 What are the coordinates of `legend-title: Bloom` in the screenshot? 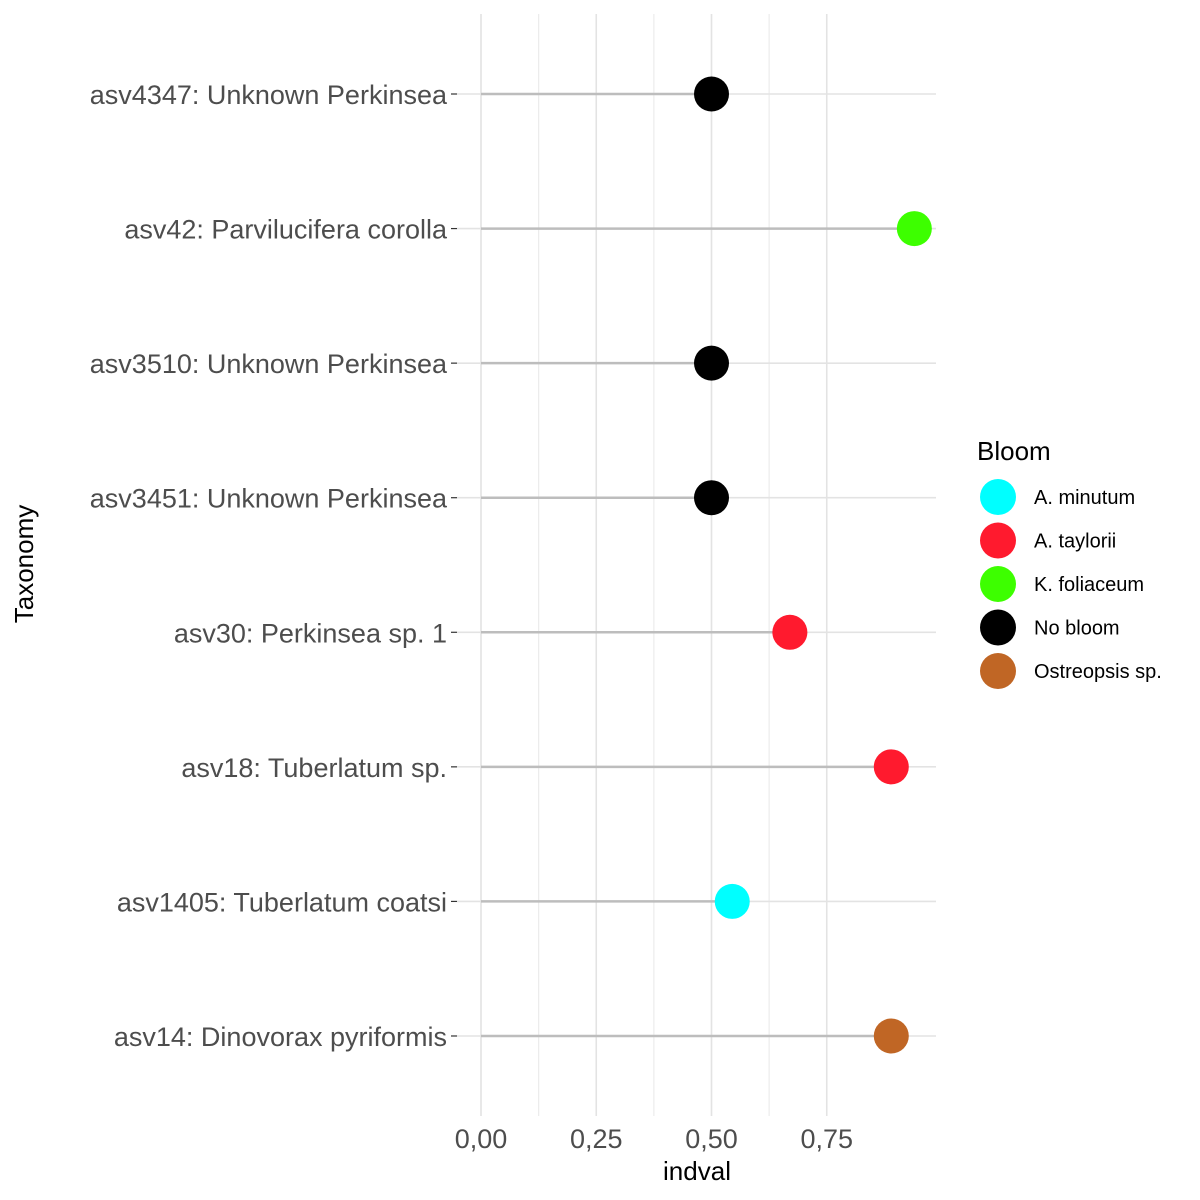 It's located at (1014, 451).